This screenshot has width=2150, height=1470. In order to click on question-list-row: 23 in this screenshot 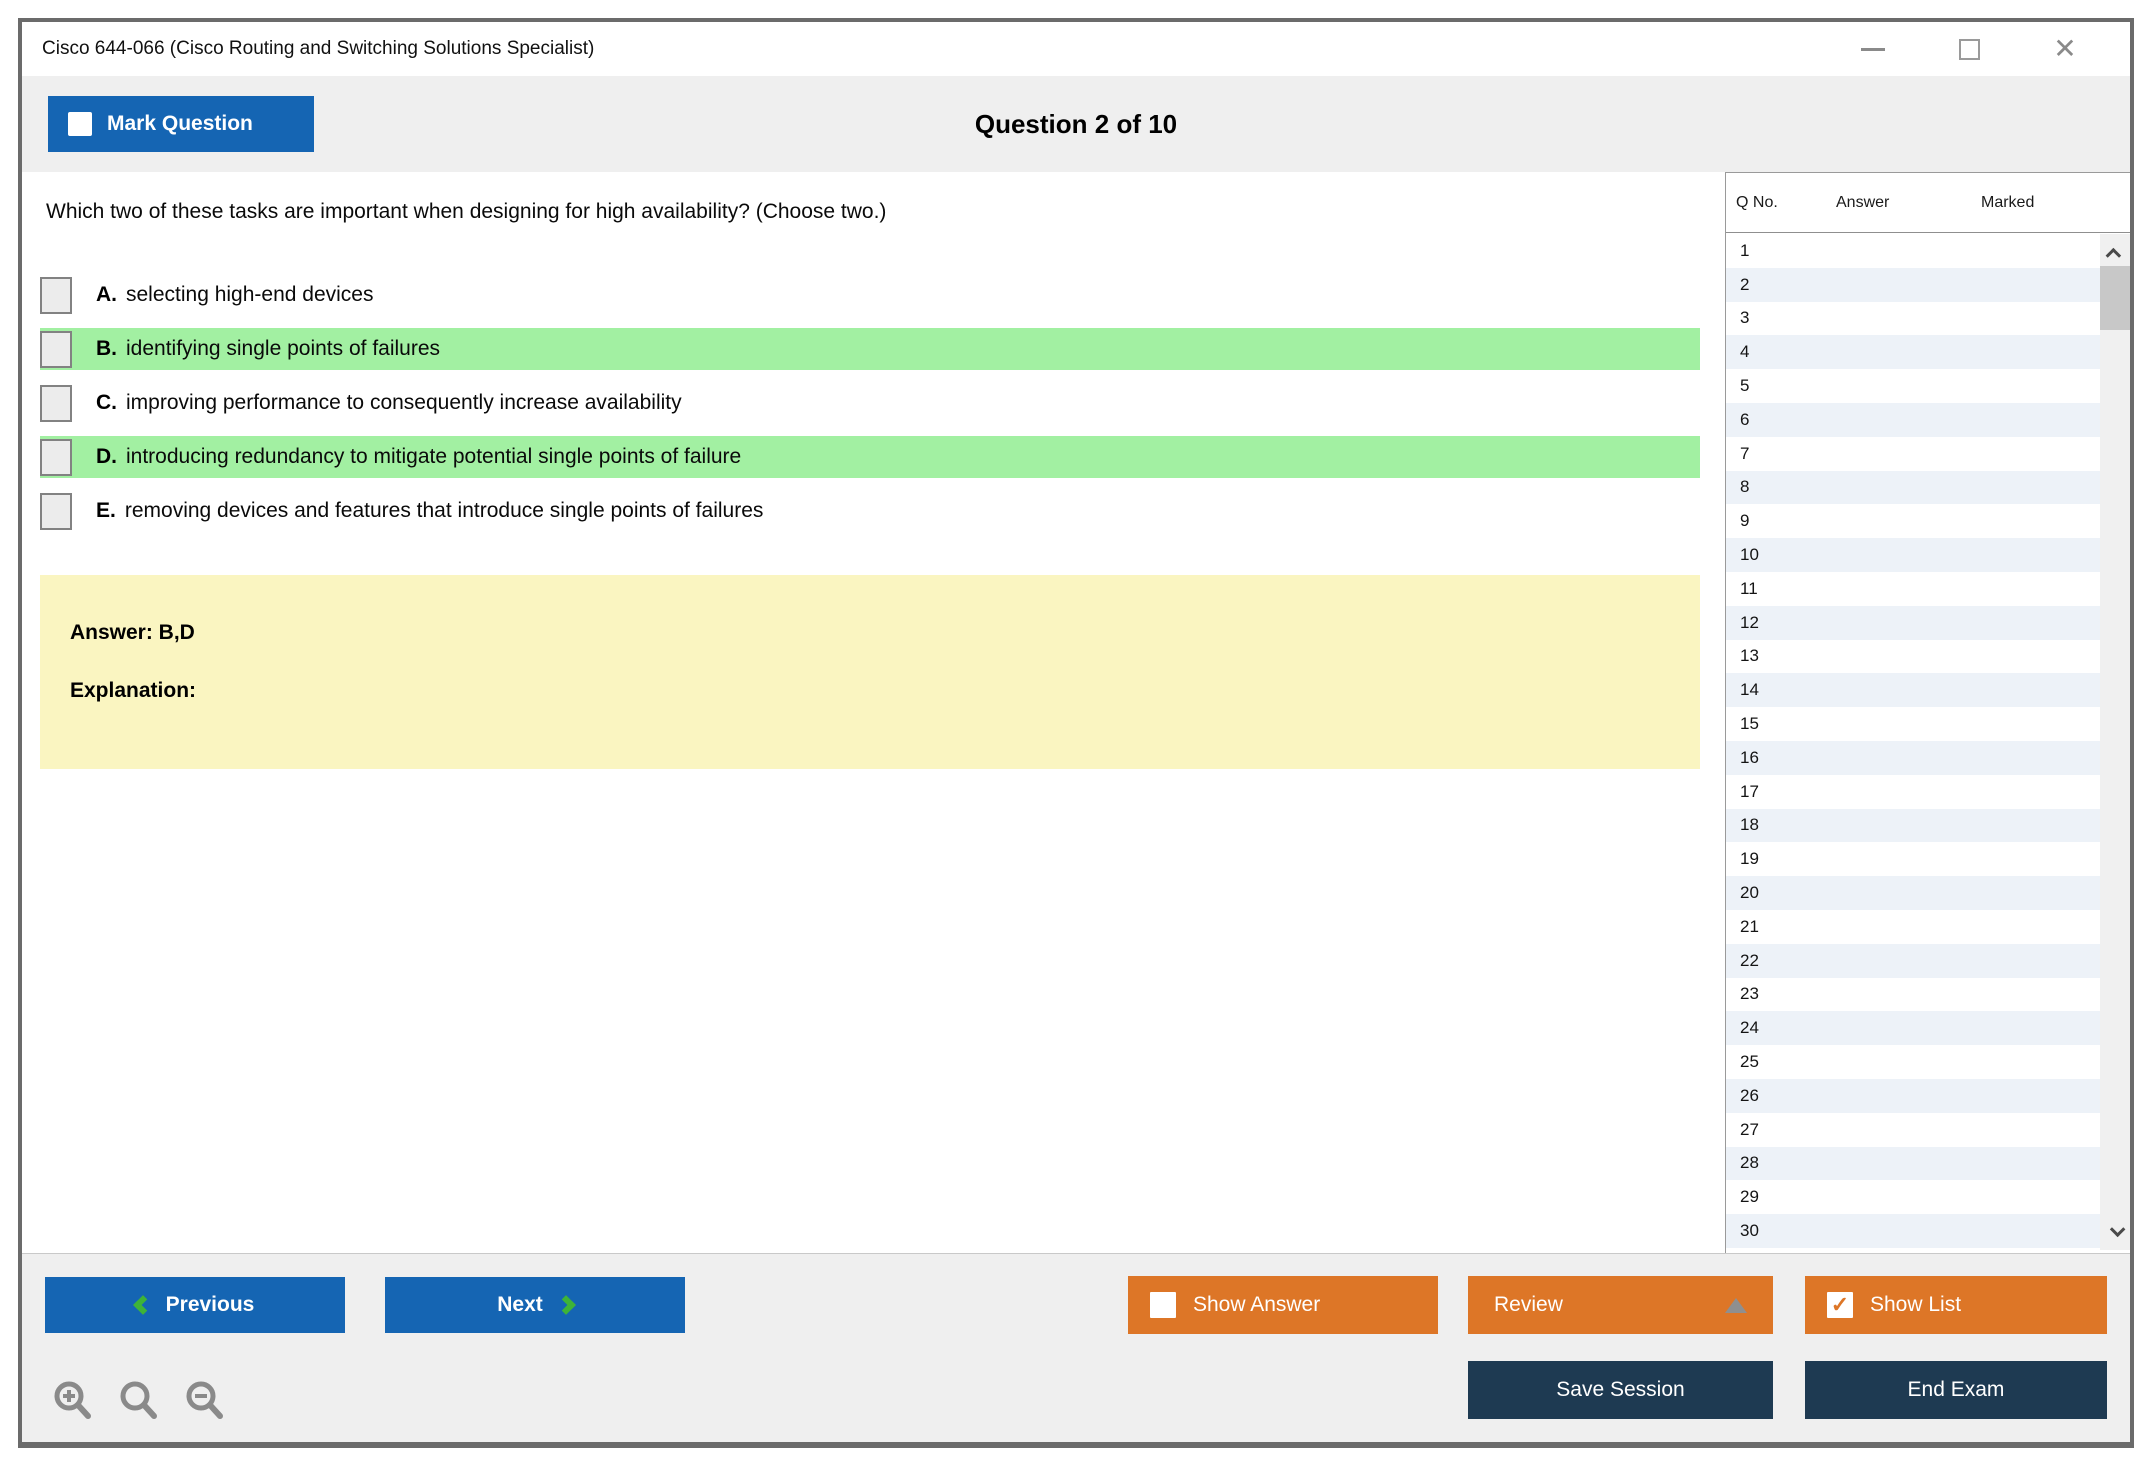, I will do `click(1913, 994)`.